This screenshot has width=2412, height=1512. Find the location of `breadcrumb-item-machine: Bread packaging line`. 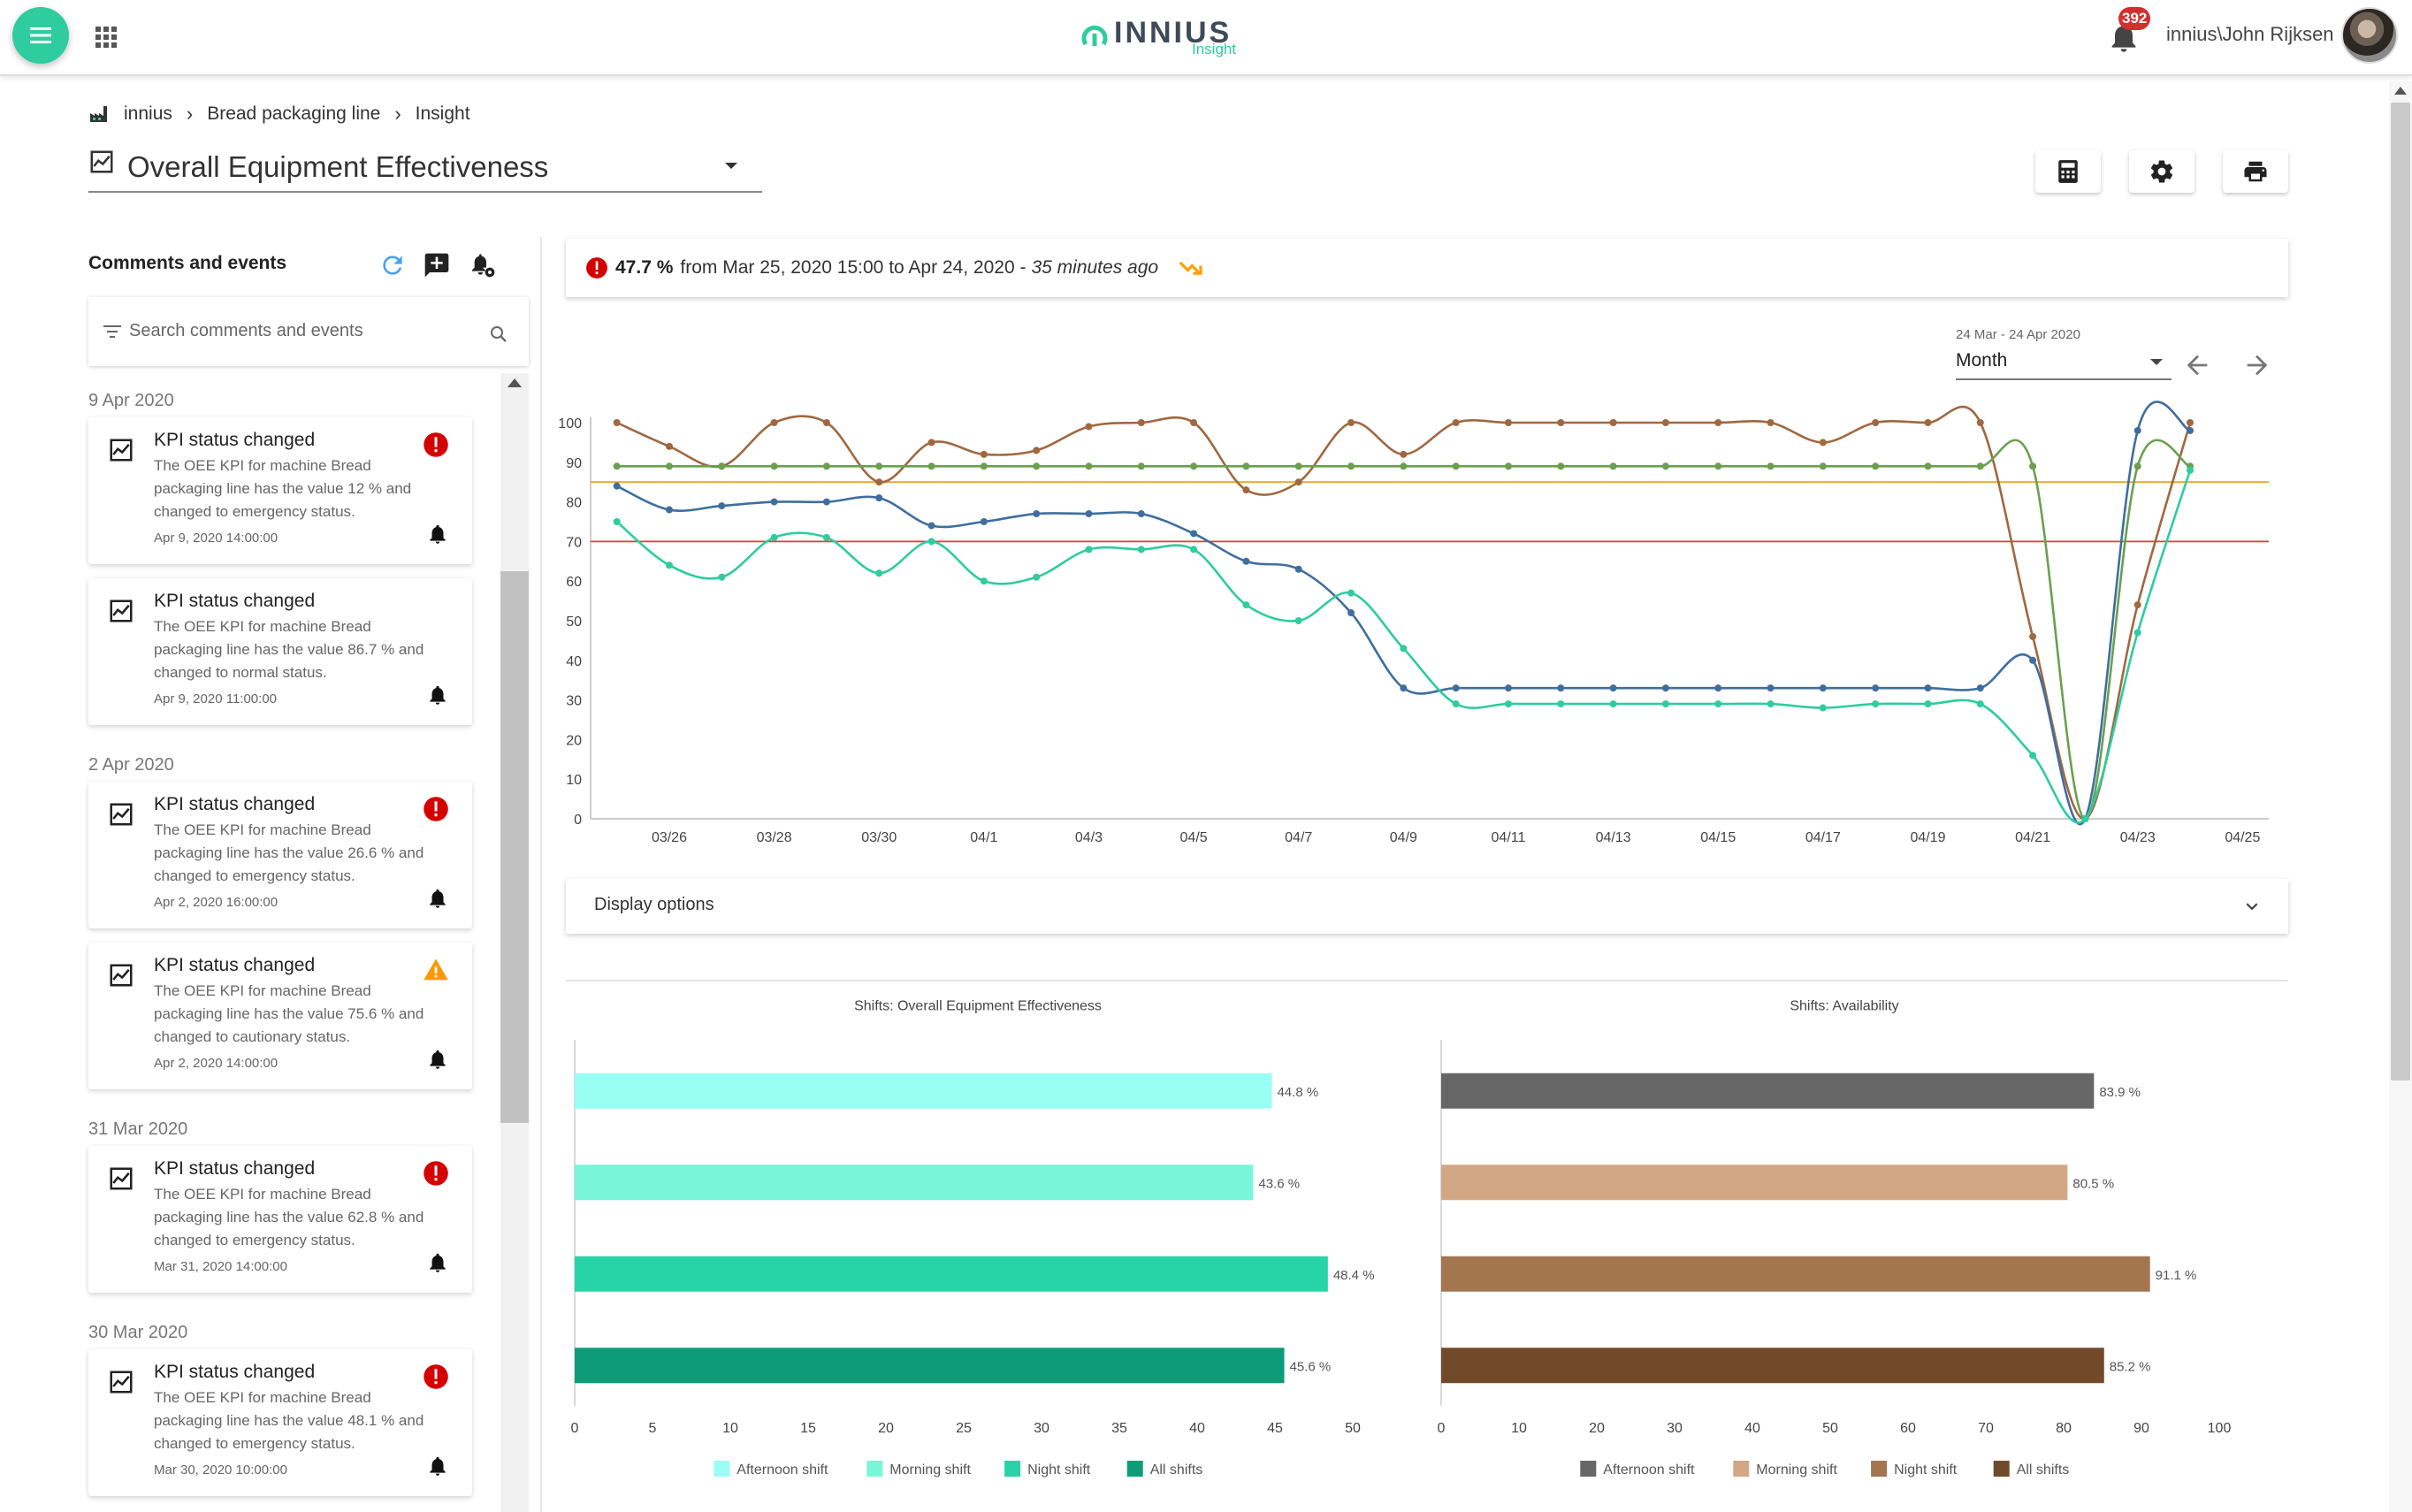

breadcrumb-item-machine: Bread packaging line is located at coordinates (294, 113).